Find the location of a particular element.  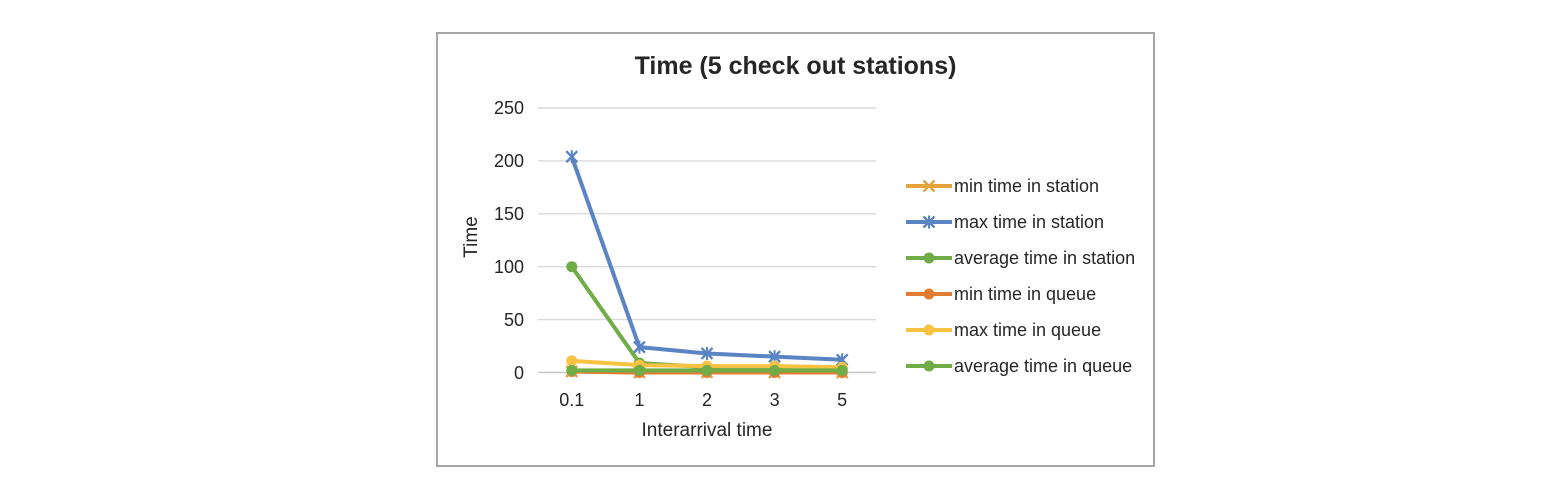

legend-item-label: average time in station is located at coordinates (1045, 257).